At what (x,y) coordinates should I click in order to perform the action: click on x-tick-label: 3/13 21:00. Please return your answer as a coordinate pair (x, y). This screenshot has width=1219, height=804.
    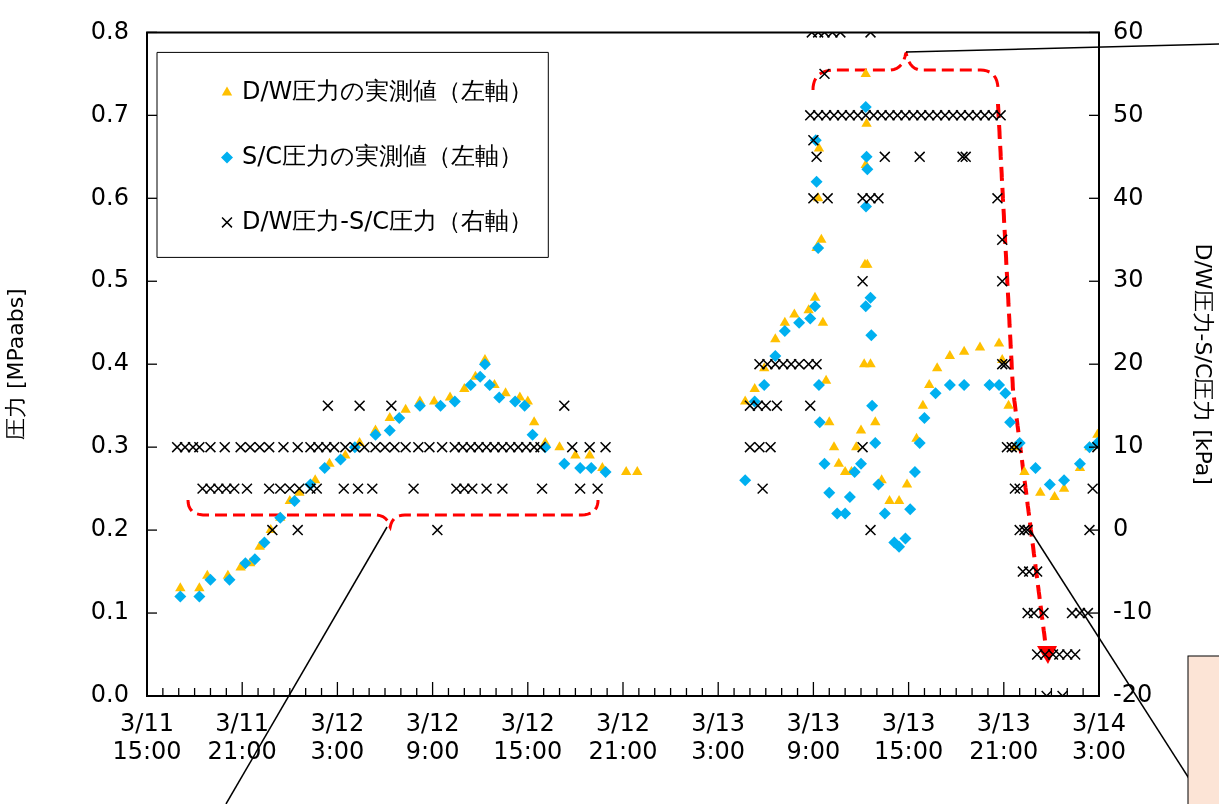
    Looking at the image, I should click on (1004, 737).